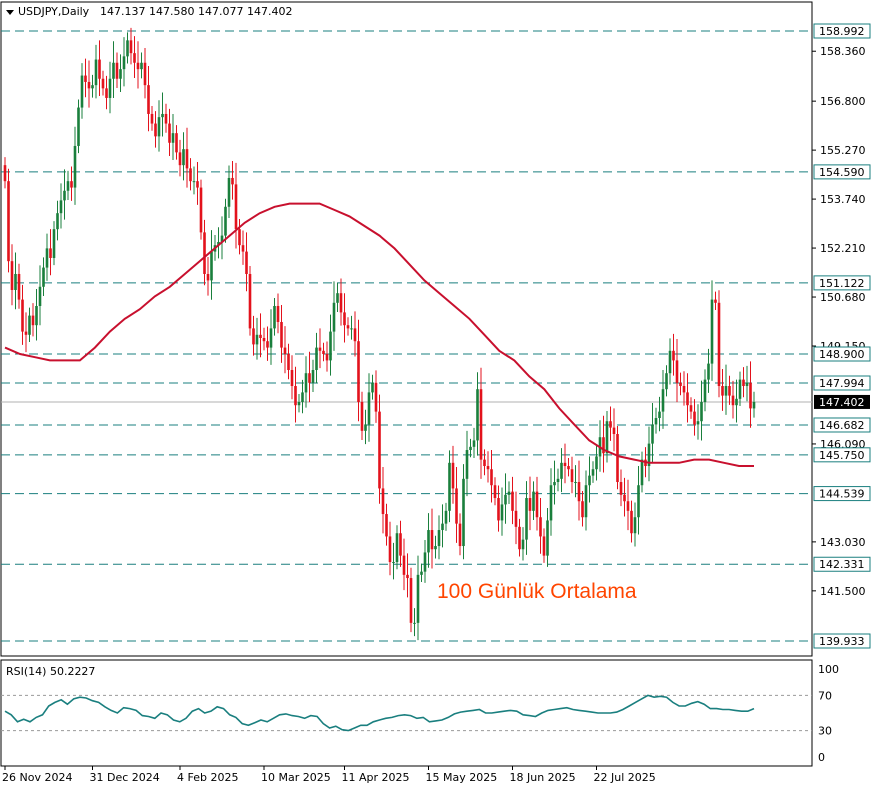  I want to click on price-tick-label: 150.680, so click(843, 297).